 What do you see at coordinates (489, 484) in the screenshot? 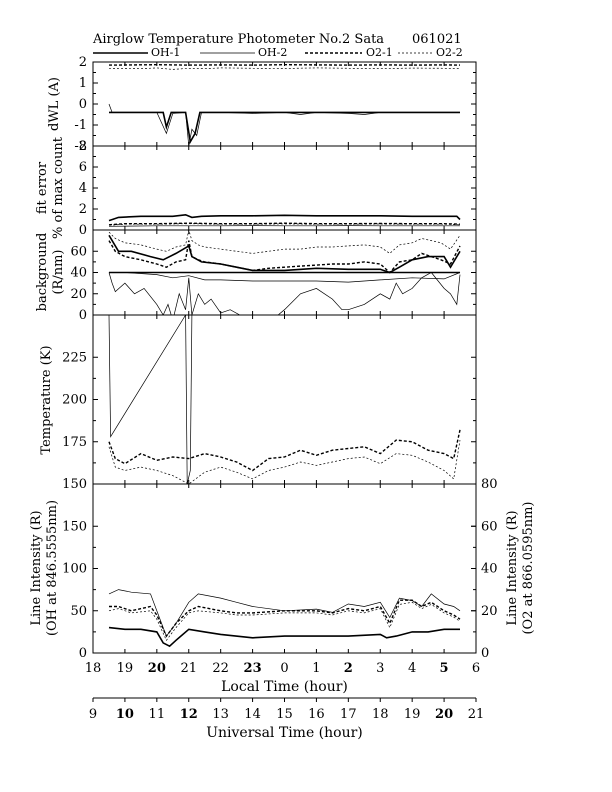
I see `y-right-tick-label: 80` at bounding box center [489, 484].